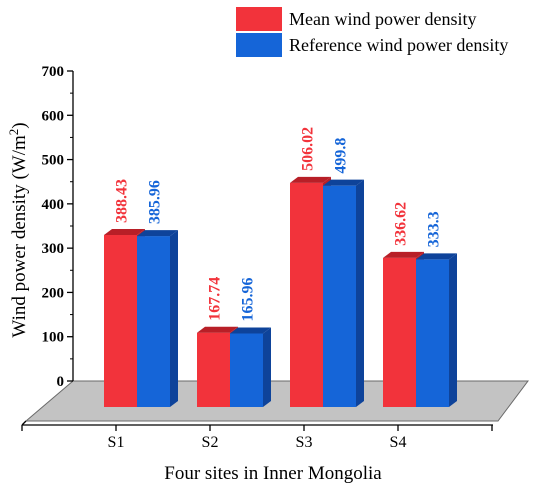 The height and width of the screenshot is (487, 550). Describe the element at coordinates (18, 229) in the screenshot. I see `y-axis-title: Wind power density (W/m2)` at that location.